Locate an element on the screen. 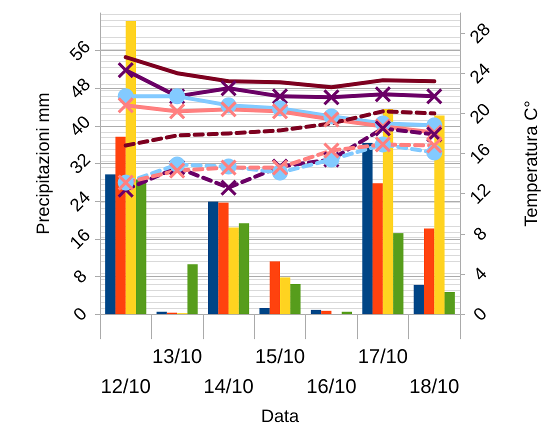  y-tick-label: 24 is located at coordinates (80, 201).